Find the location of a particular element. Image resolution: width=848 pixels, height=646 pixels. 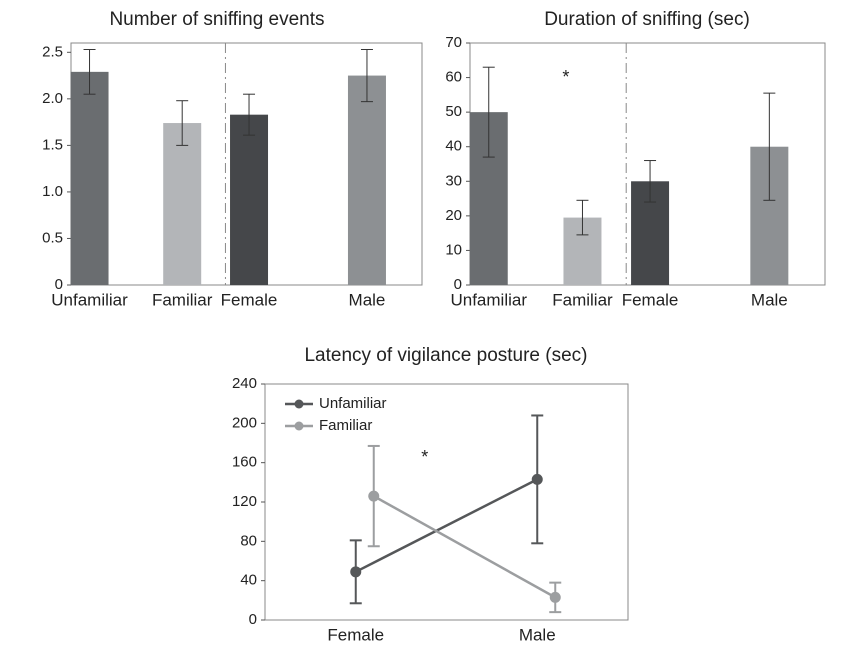

y-tick-label: 1.0 is located at coordinates (52, 191).